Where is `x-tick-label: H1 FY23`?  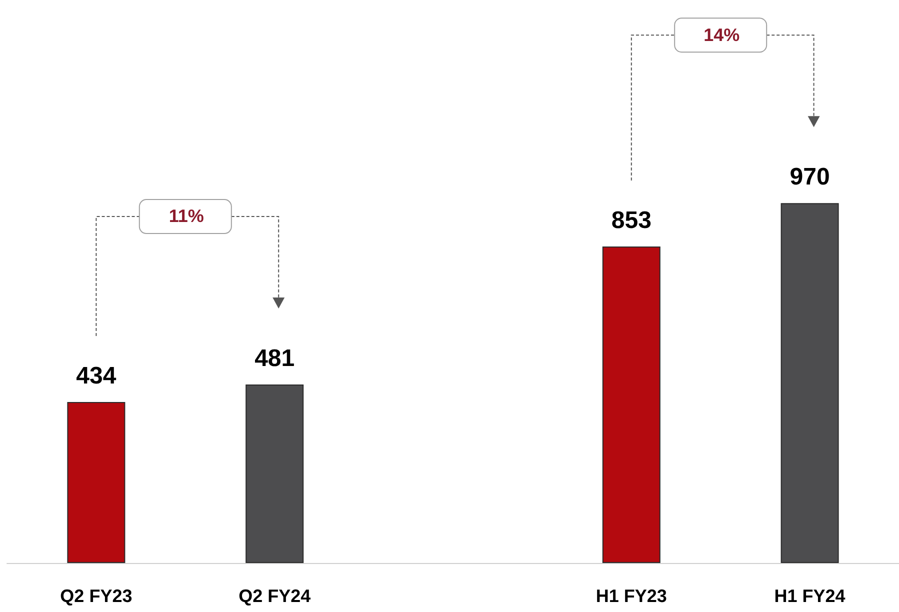
x-tick-label: H1 FY23 is located at coordinates (631, 596).